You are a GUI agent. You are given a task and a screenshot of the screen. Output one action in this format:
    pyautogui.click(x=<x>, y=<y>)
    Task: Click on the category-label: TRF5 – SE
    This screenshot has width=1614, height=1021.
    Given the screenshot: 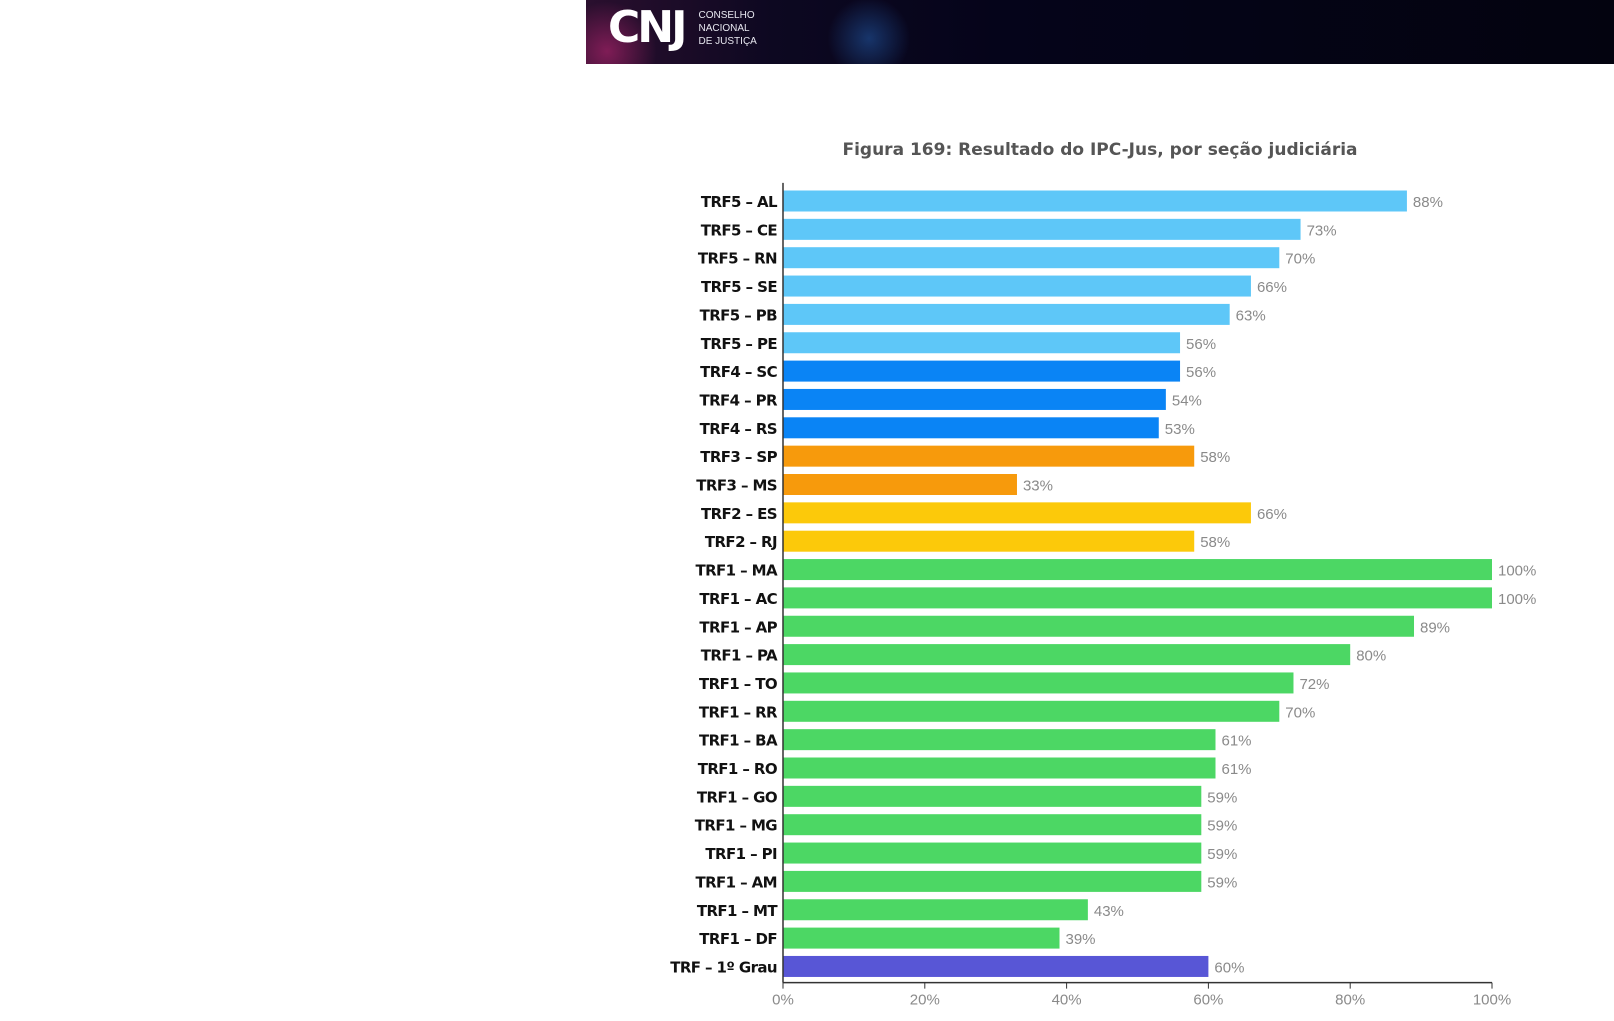 What is the action you would take?
    pyautogui.click(x=739, y=287)
    